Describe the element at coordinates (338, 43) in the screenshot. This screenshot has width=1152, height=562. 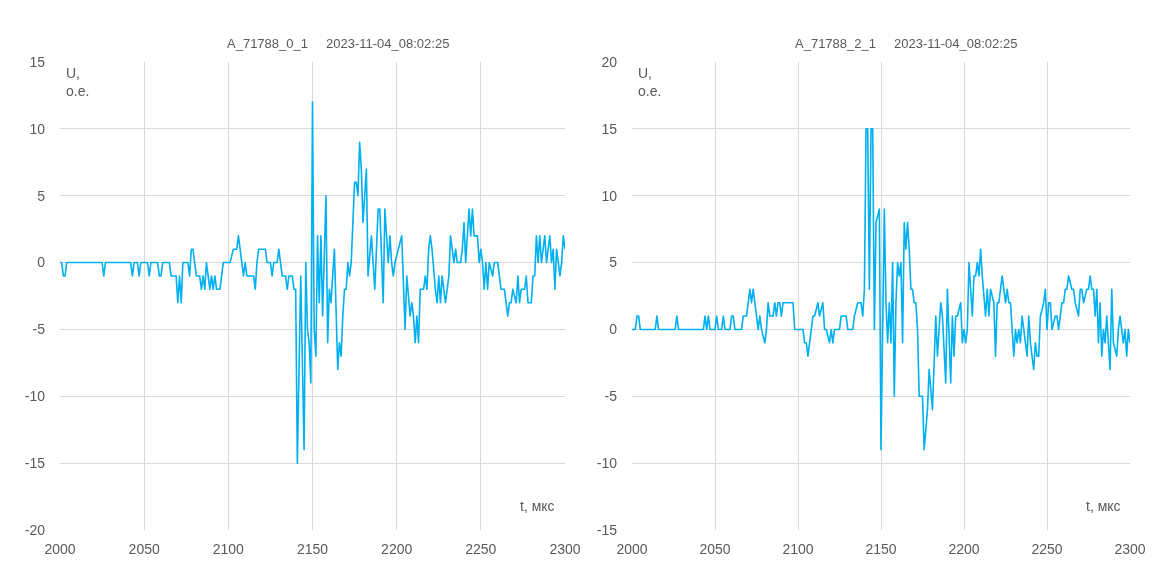
I see `chart-title: A_71788_0_1 2023-11-04_08:02:25` at that location.